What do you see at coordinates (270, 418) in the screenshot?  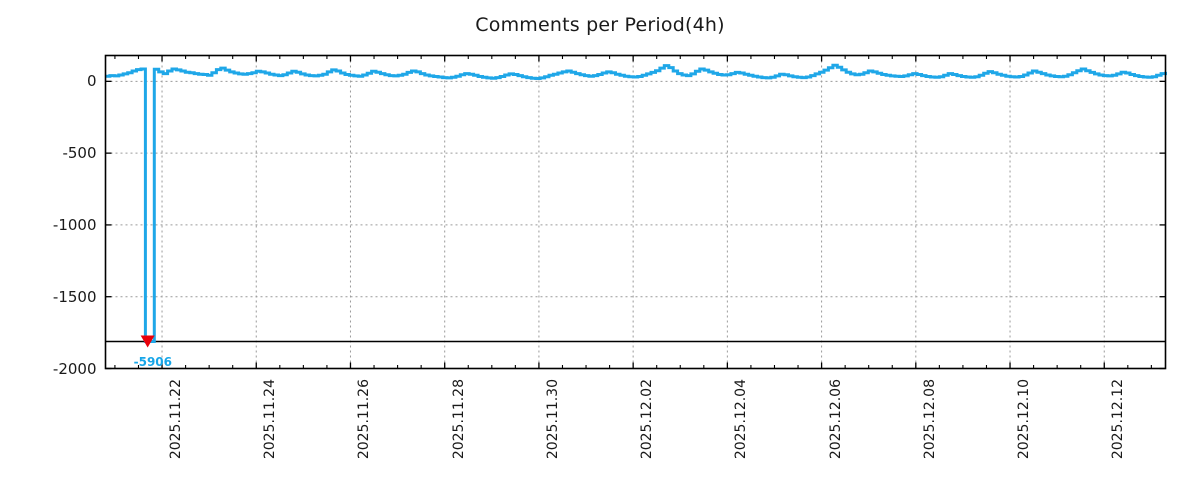 I see `x-tick-label: 2025.11.24` at bounding box center [270, 418].